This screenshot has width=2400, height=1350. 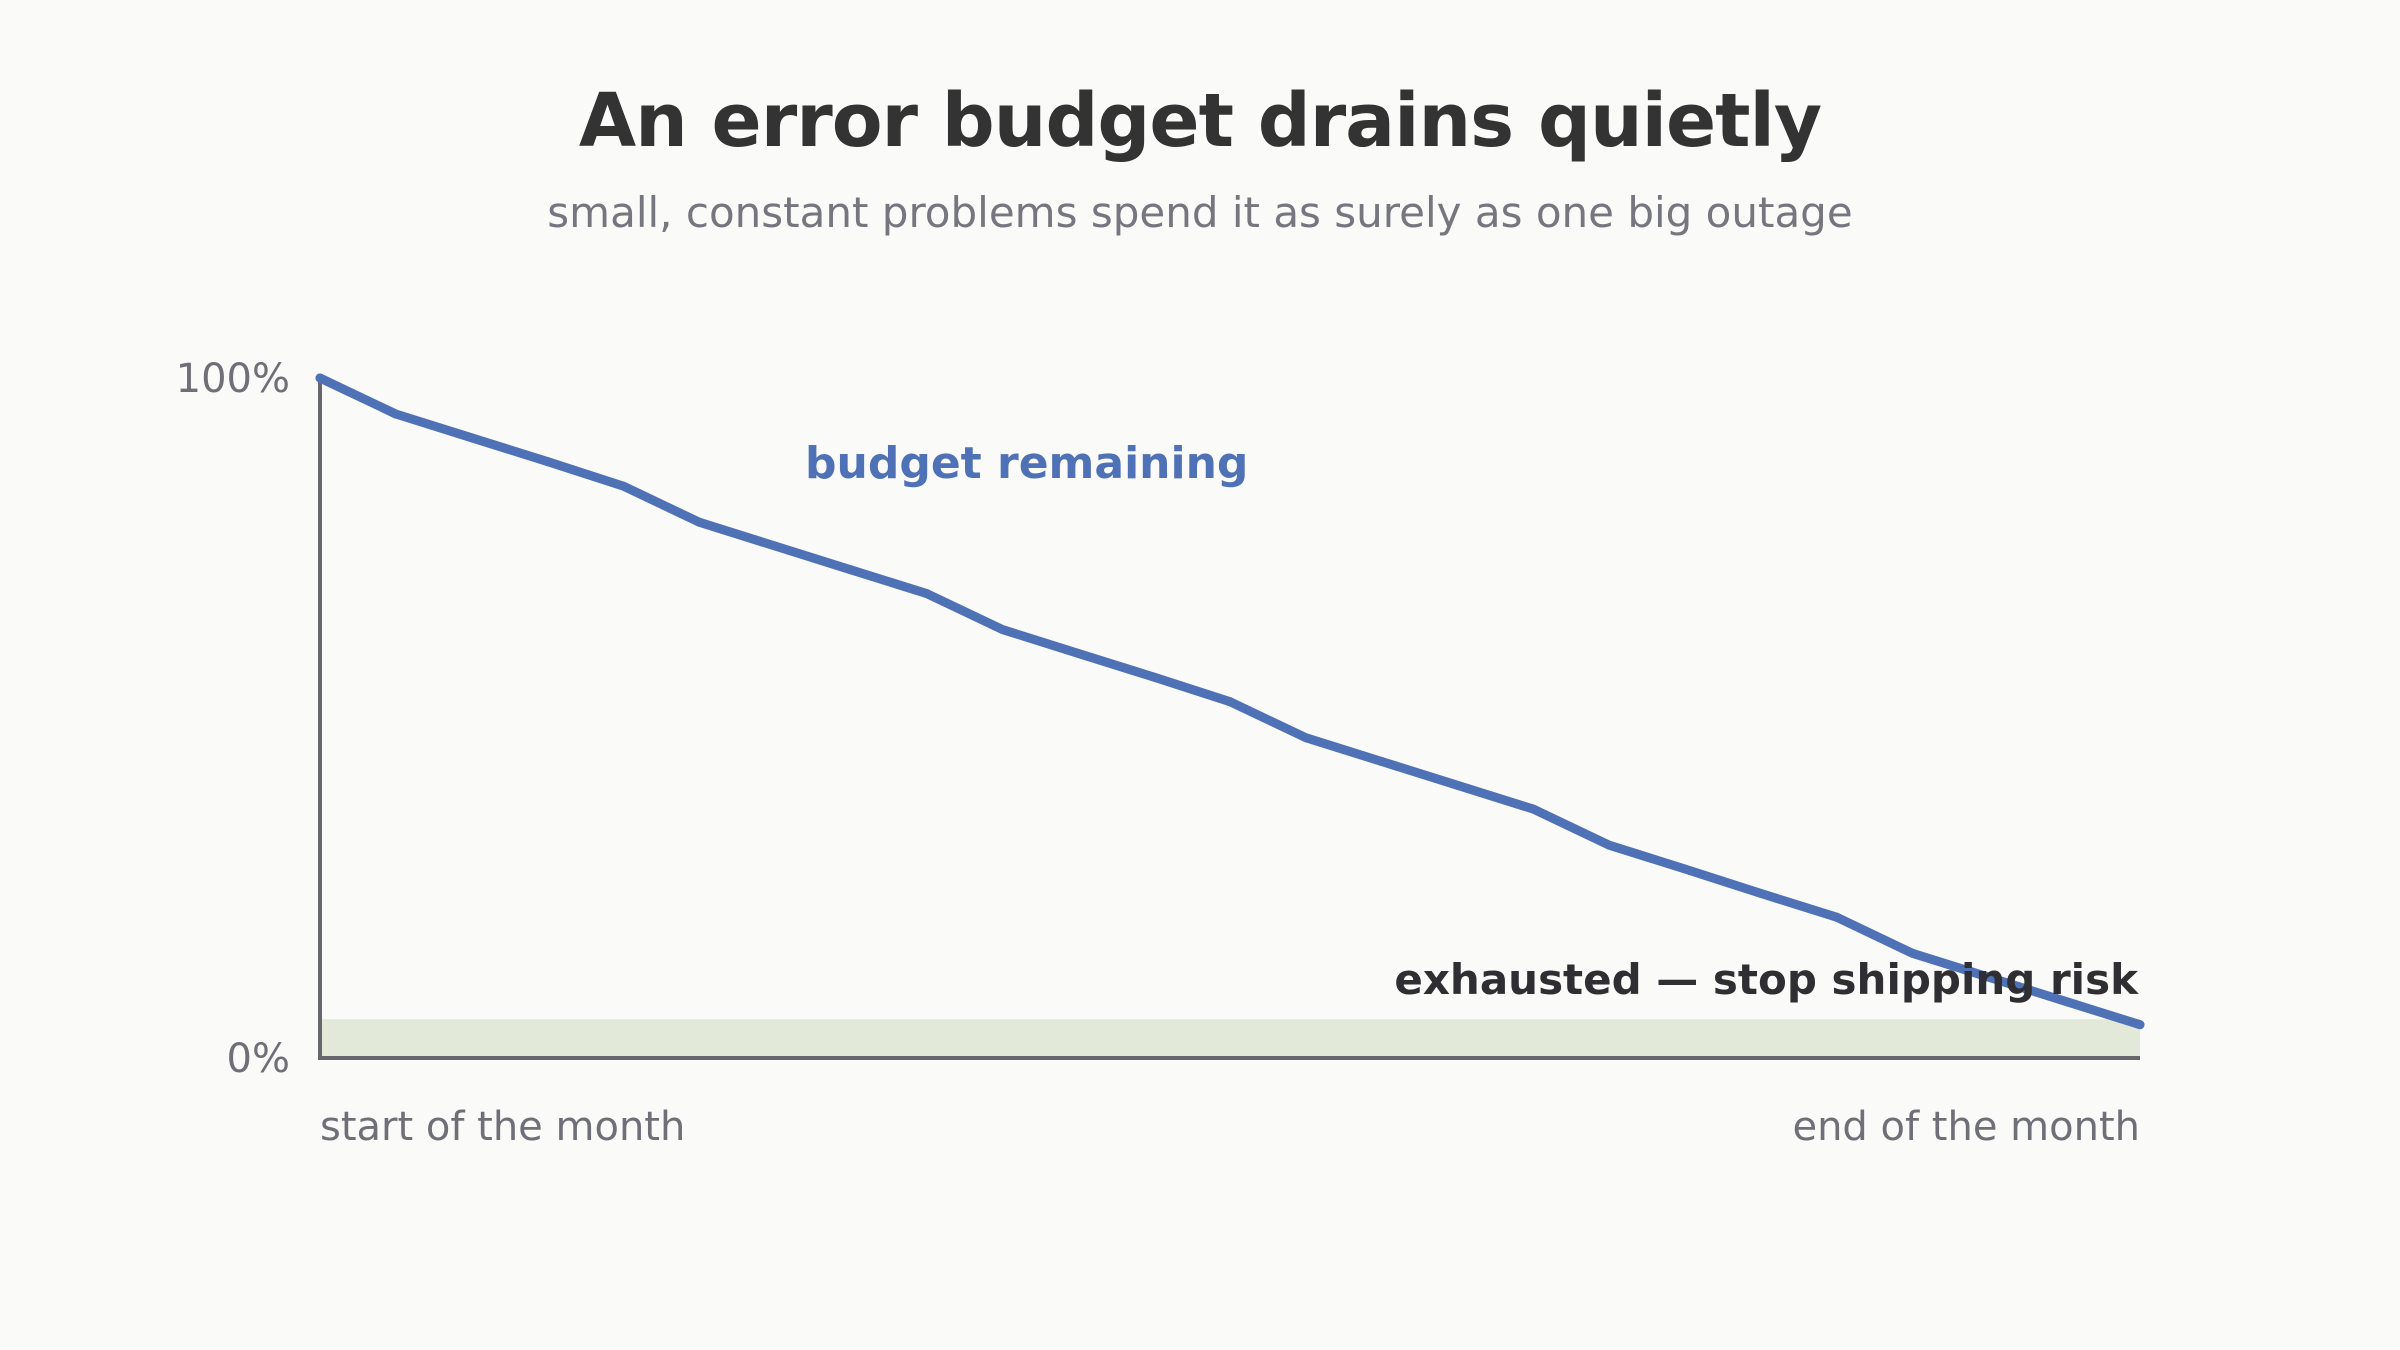 I want to click on x-tick-label-start: start of the month, so click(x=502, y=1127).